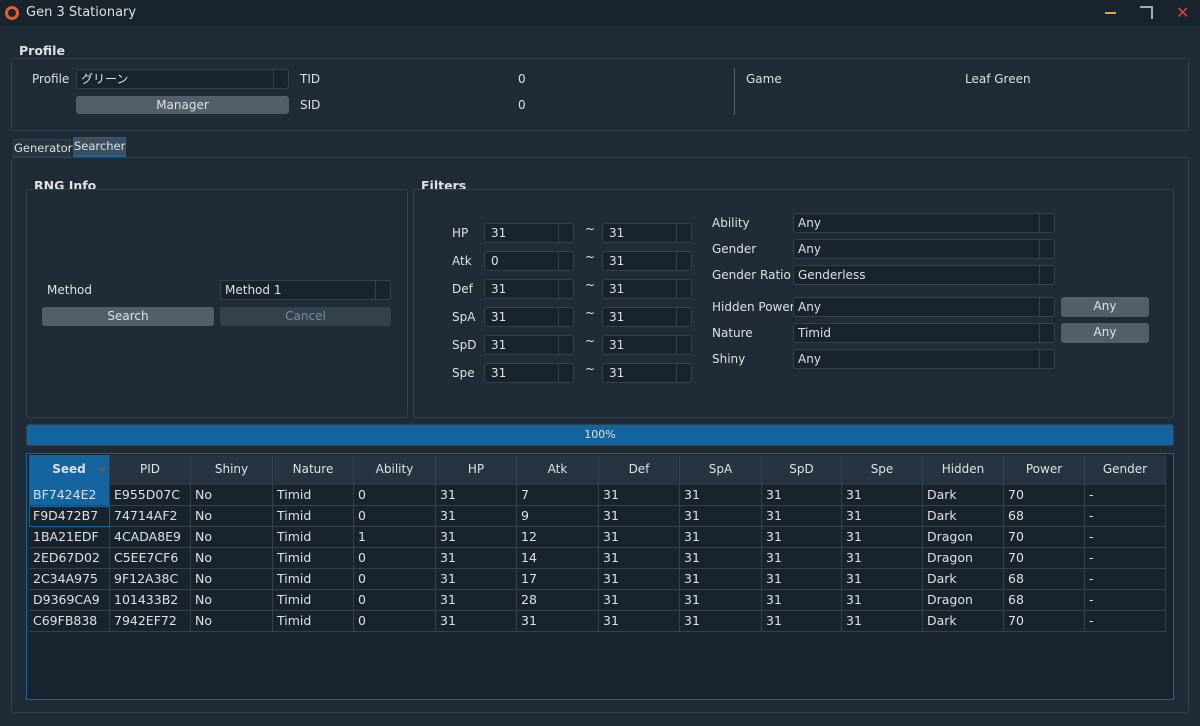 This screenshot has height=726, width=1200. Describe the element at coordinates (558, 495) in the screenshot. I see `table-cell: 7` at that location.